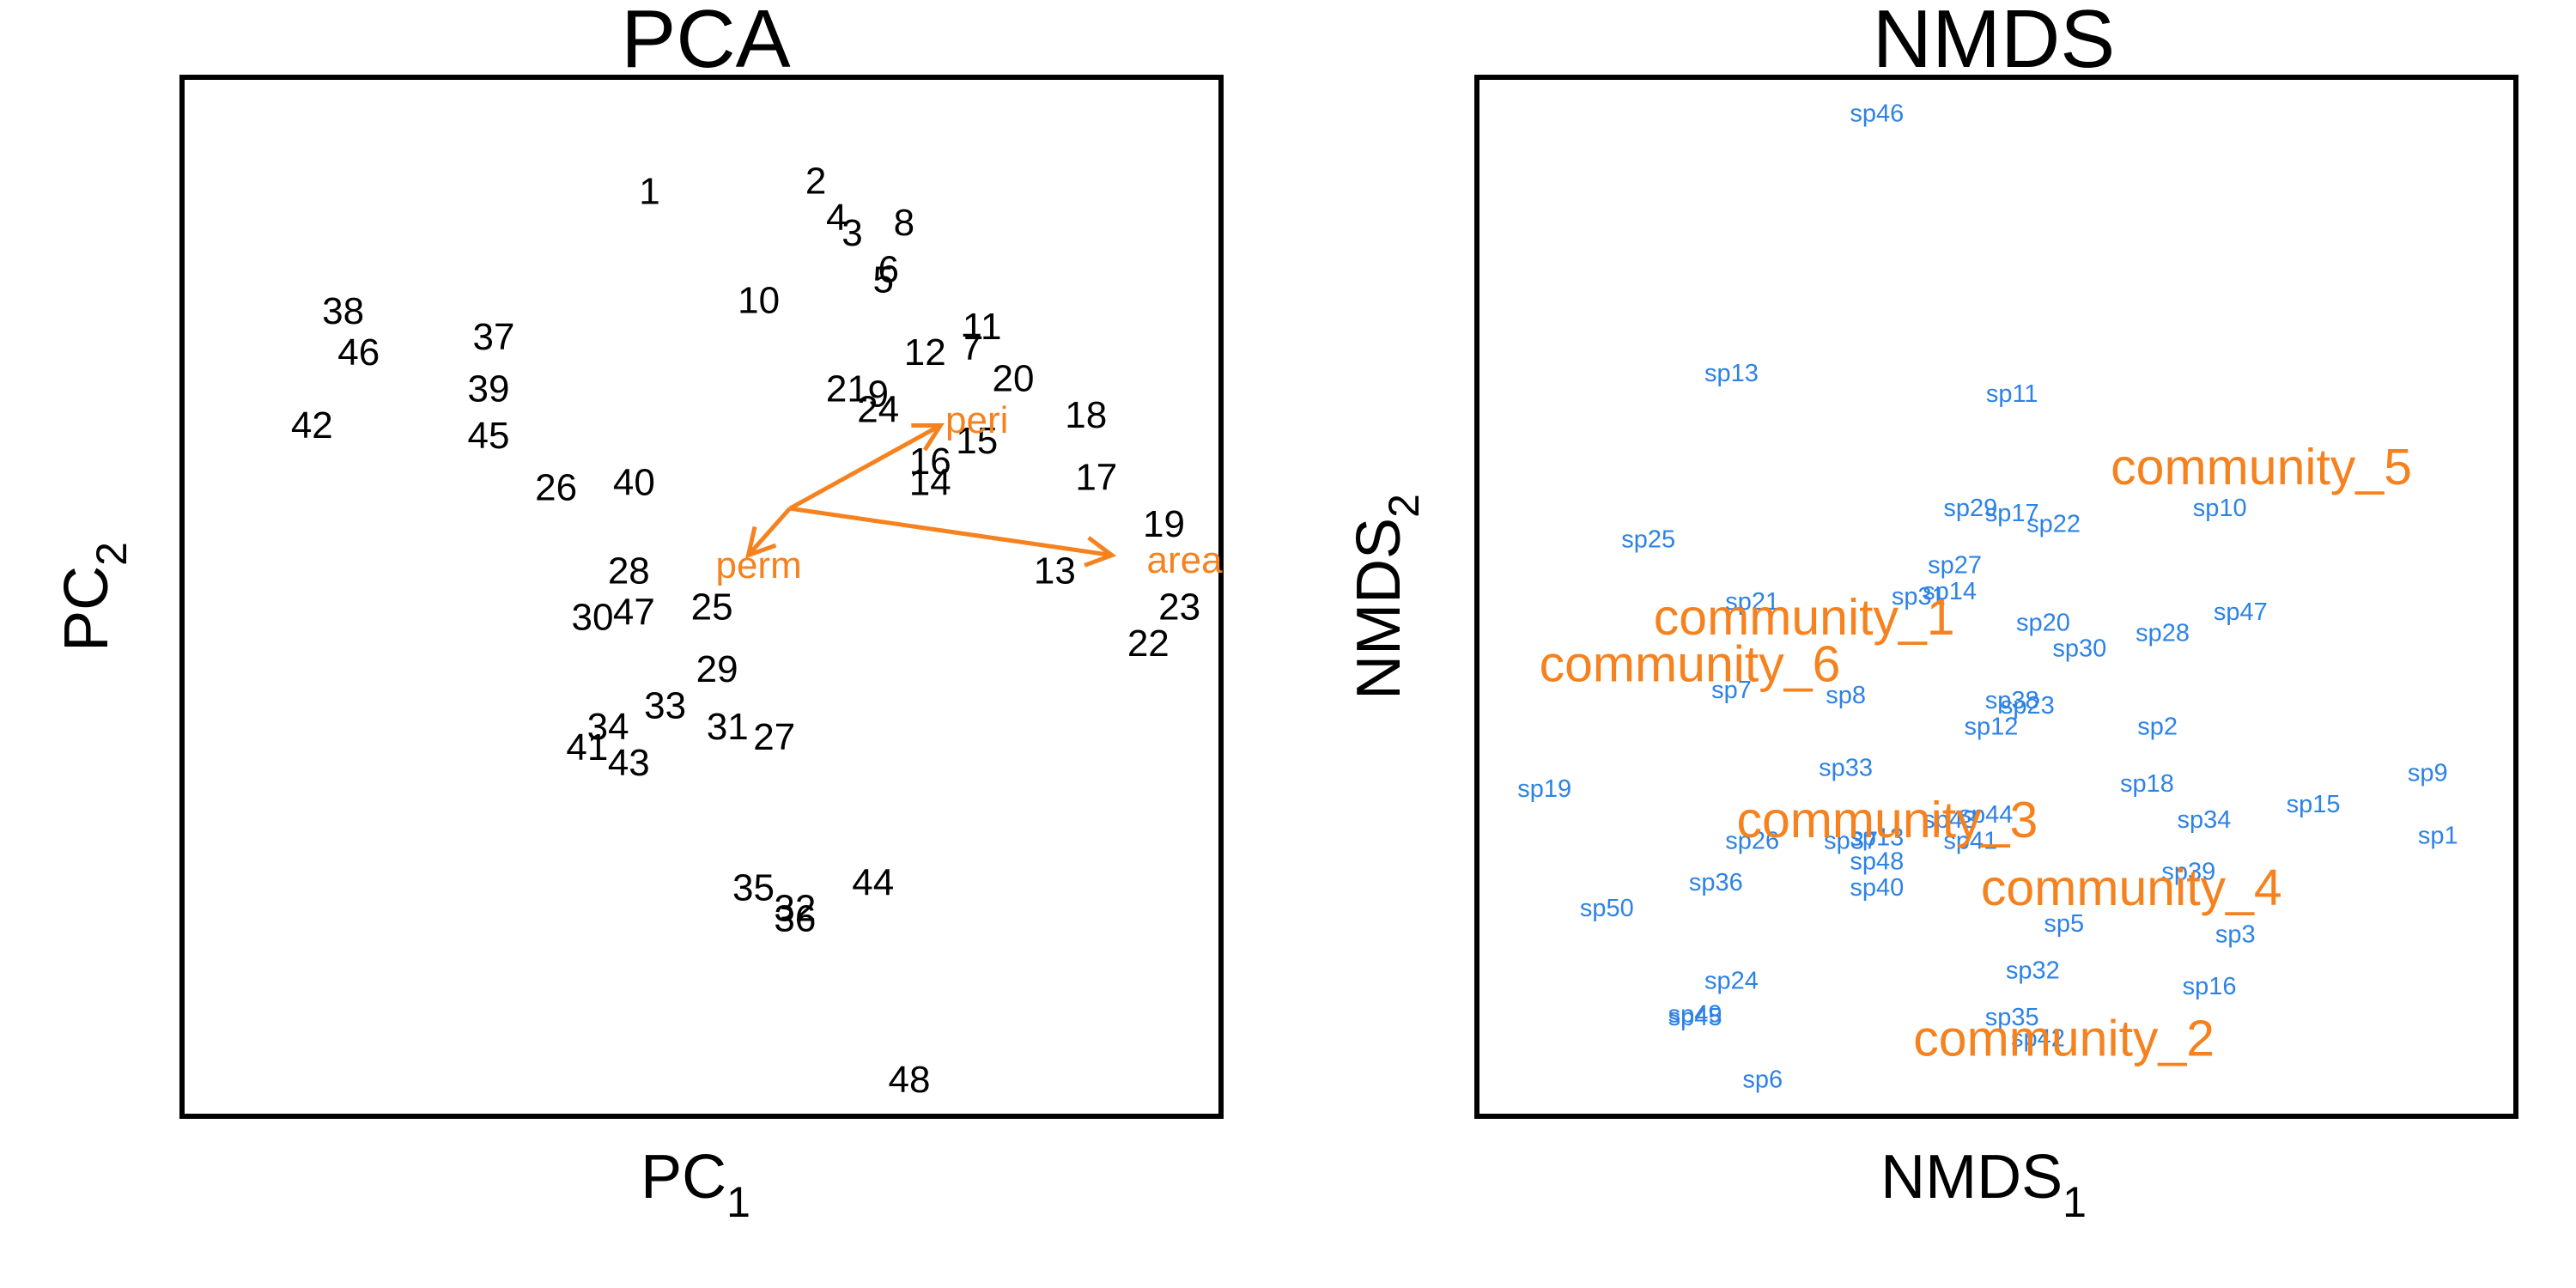 The width and height of the screenshot is (2576, 1288). What do you see at coordinates (2131, 888) in the screenshot?
I see `community-label-community_4: community_4` at bounding box center [2131, 888].